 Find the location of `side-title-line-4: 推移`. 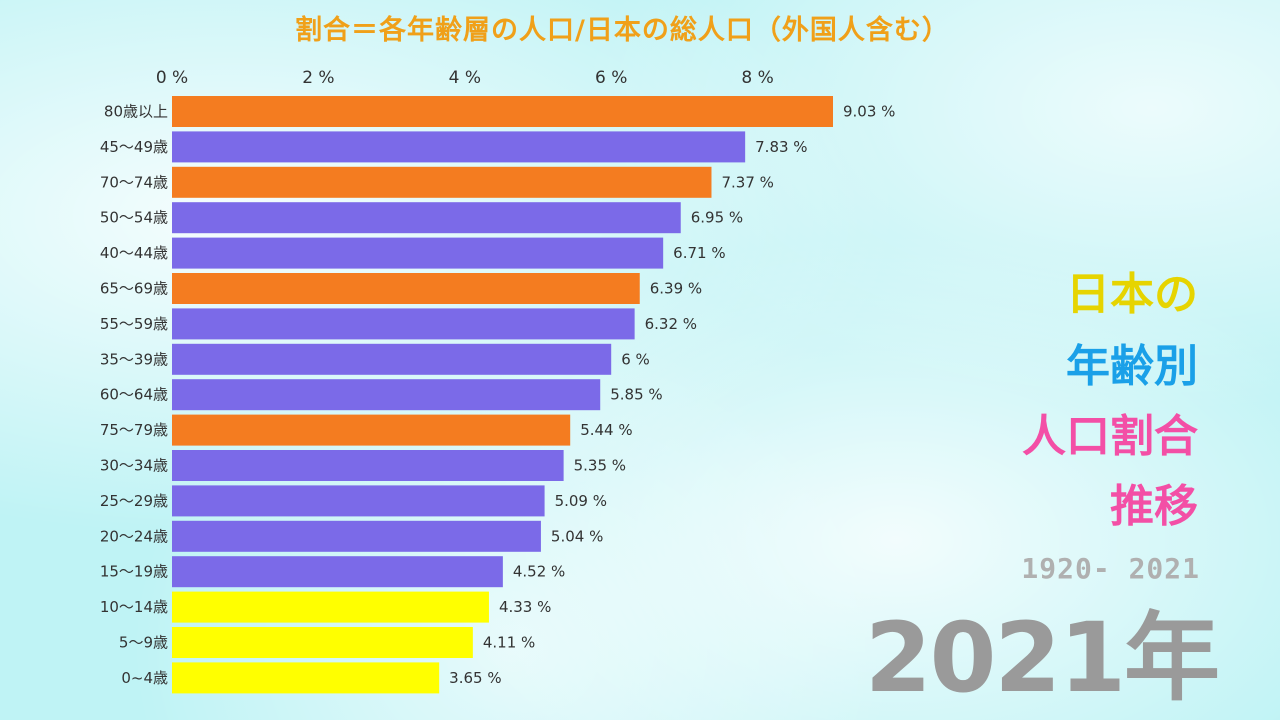

side-title-line-4: 推移 is located at coordinates (1154, 506).